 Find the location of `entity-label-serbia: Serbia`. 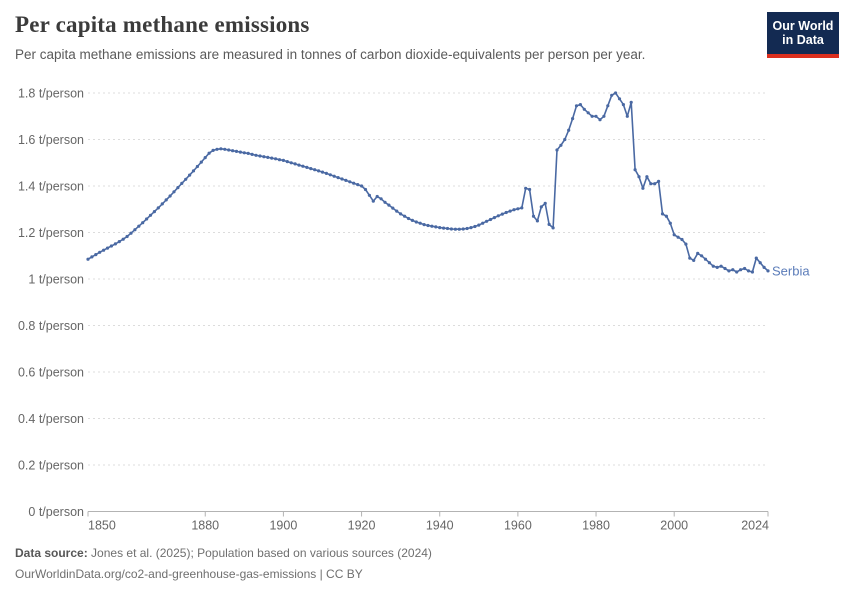

entity-label-serbia: Serbia is located at coordinates (791, 270).